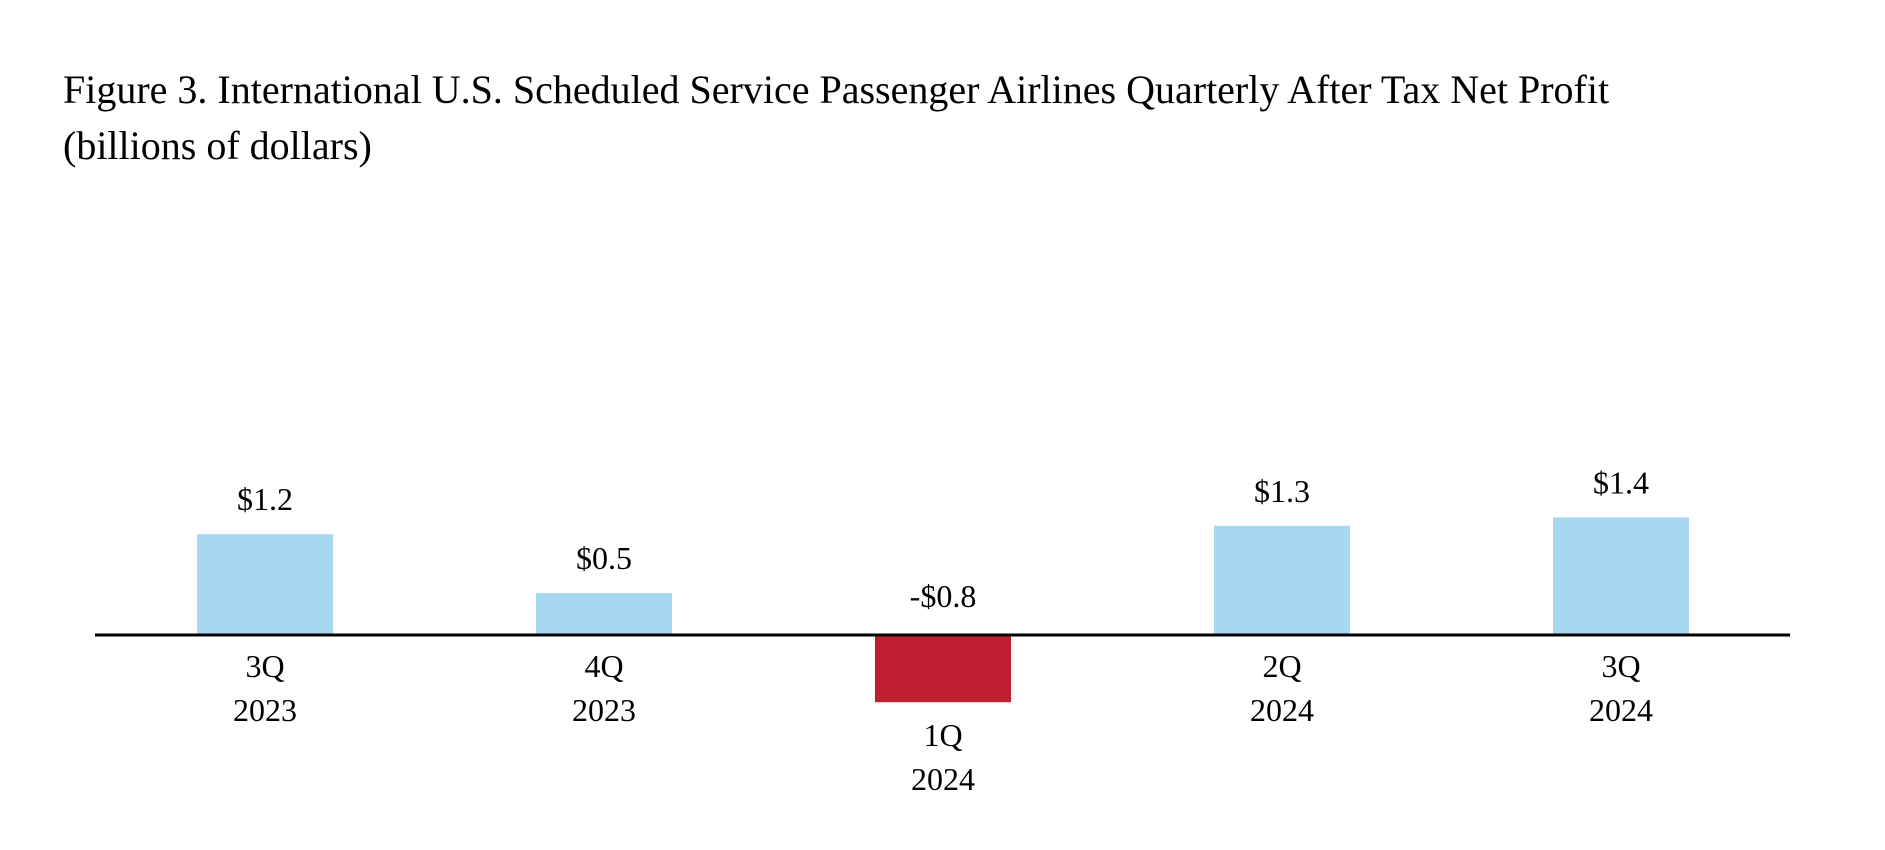 This screenshot has height=850, width=1885. I want to click on category-label-quarter-3: 1Q, so click(942, 735).